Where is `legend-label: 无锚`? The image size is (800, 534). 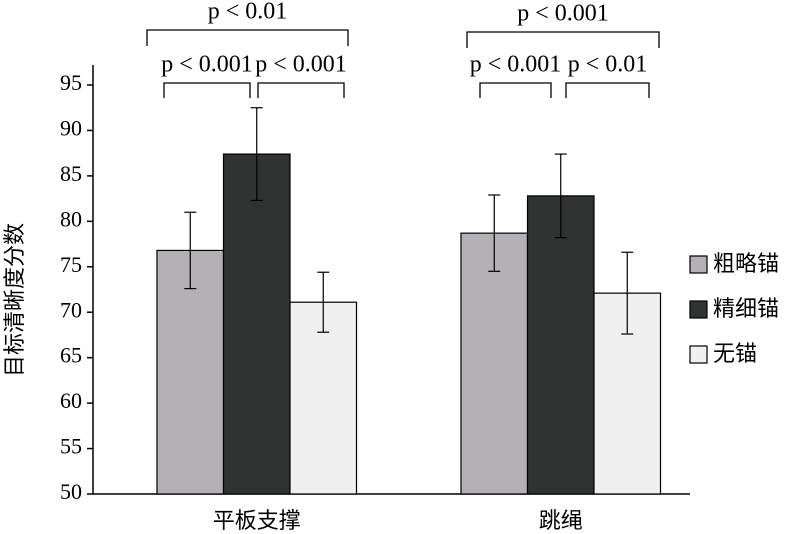 legend-label: 无锚 is located at coordinates (735, 354).